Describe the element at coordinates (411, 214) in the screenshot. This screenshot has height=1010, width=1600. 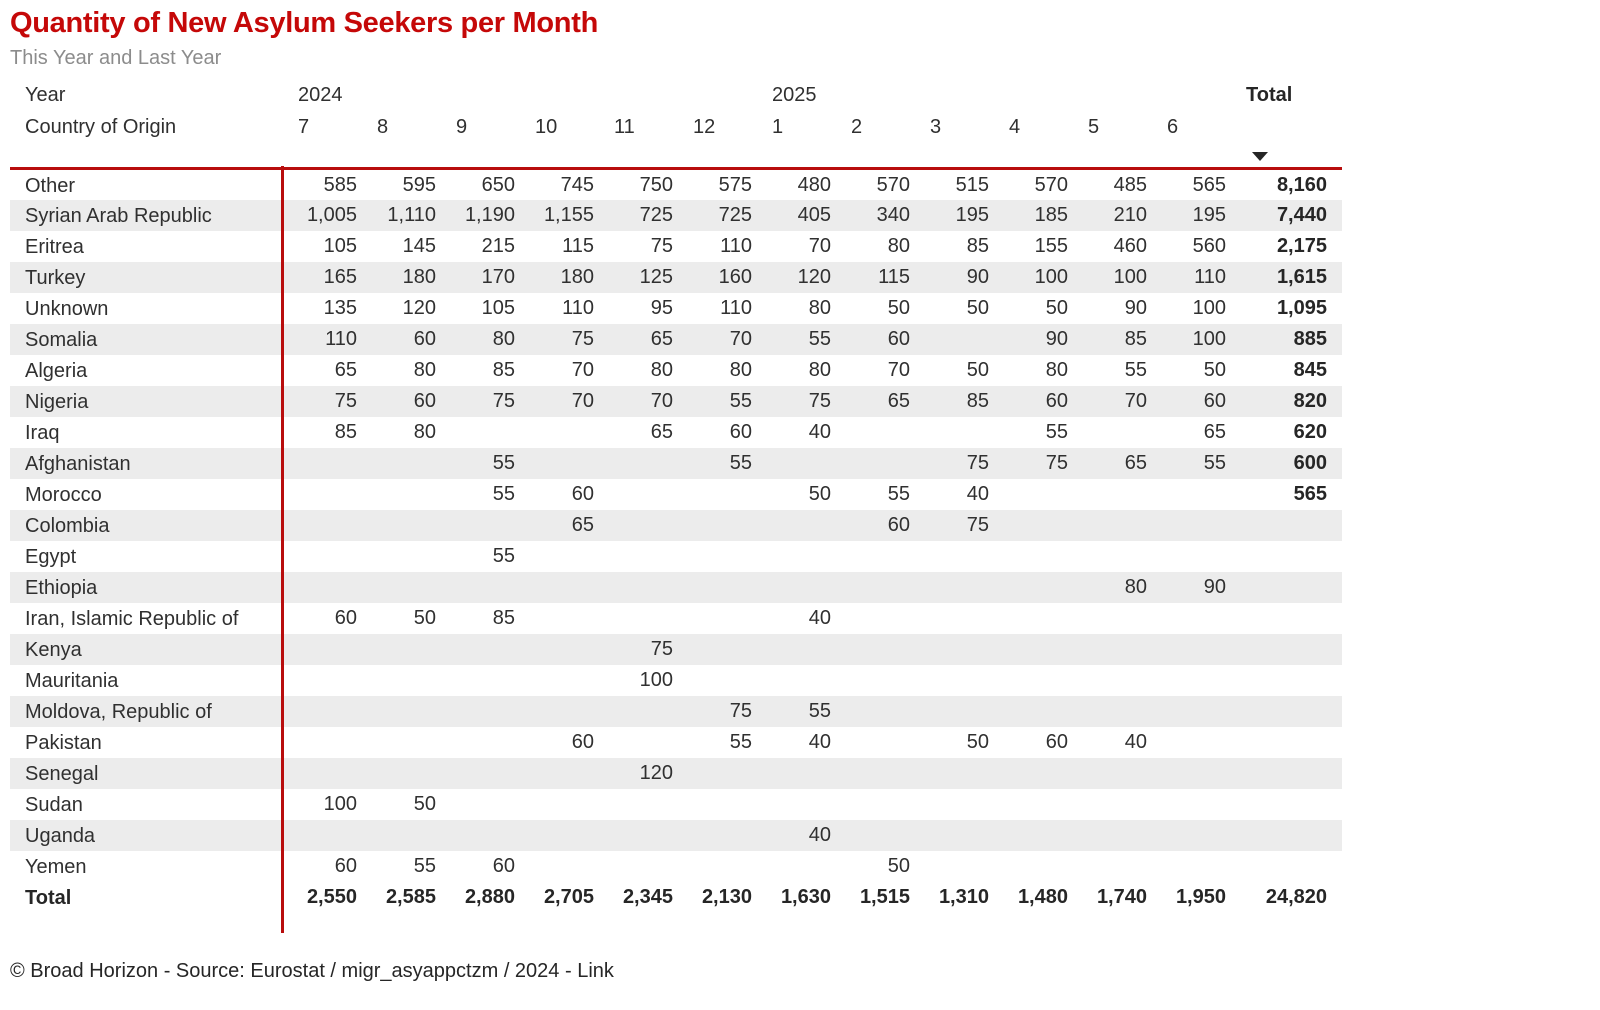
I see `value-cell: 1,110` at that location.